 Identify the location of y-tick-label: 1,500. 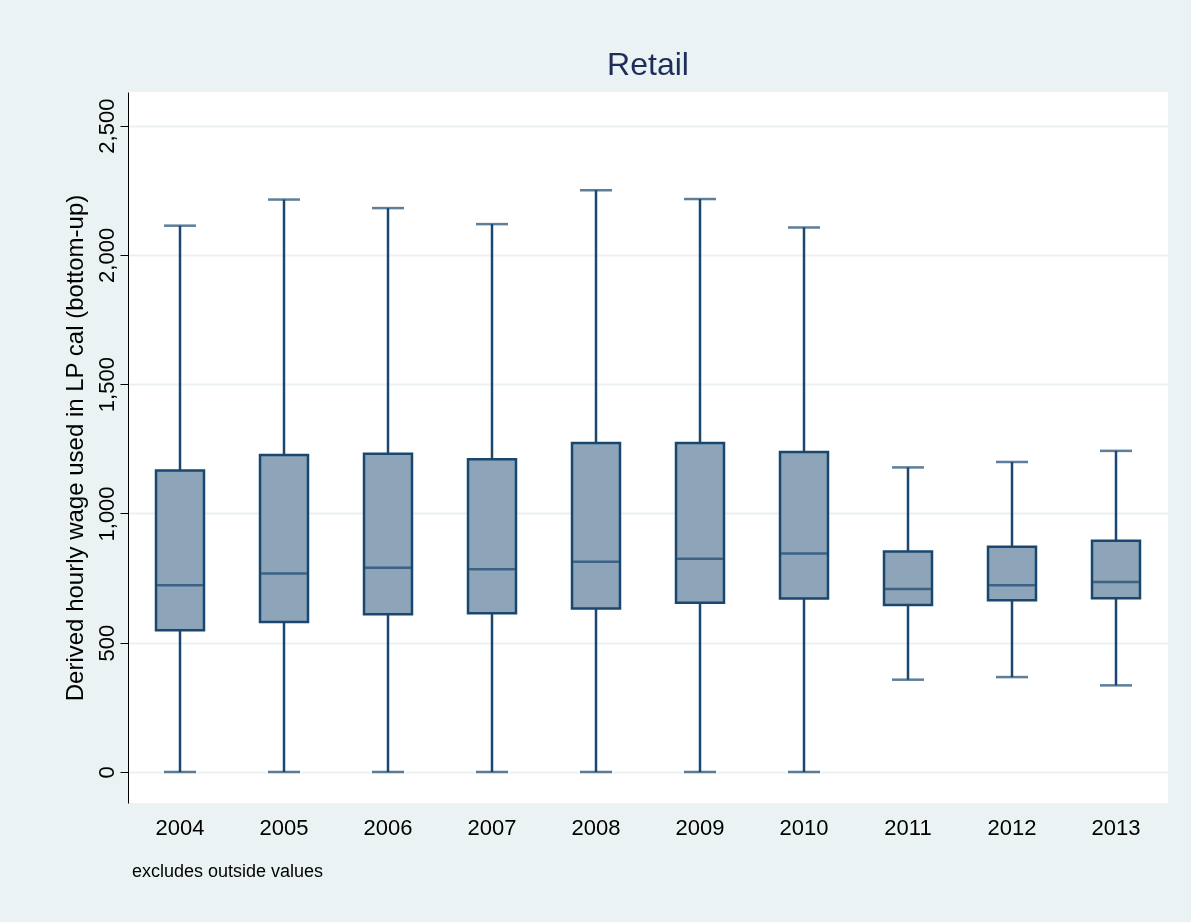
(106, 385).